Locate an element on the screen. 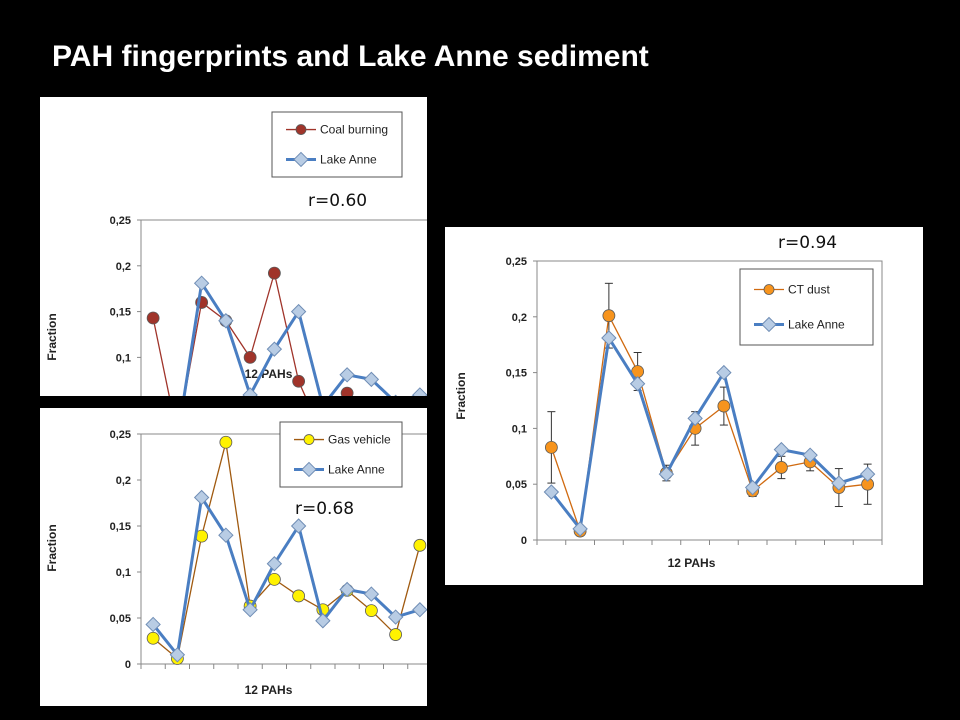 This screenshot has width=960, height=720. legend-label-coal-burning: Coal burning is located at coordinates (354, 130).